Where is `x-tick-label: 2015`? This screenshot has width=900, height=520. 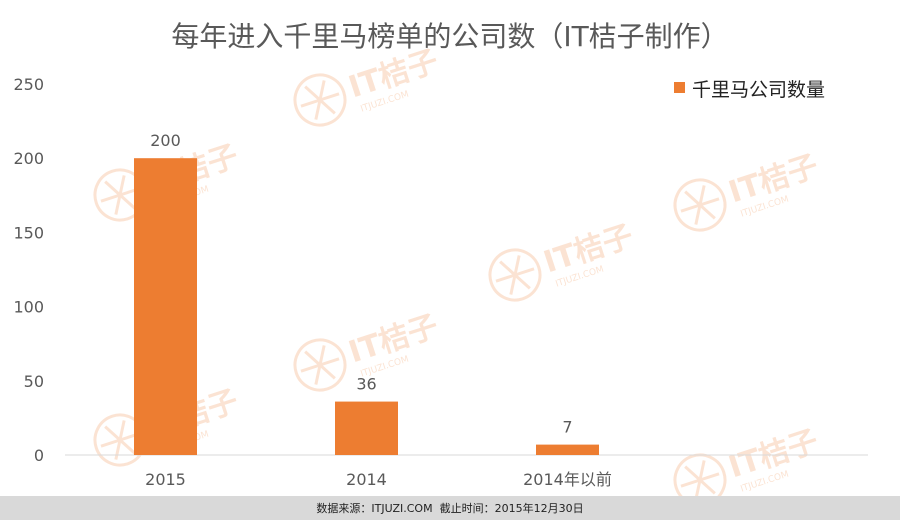 x-tick-label: 2015 is located at coordinates (165, 479).